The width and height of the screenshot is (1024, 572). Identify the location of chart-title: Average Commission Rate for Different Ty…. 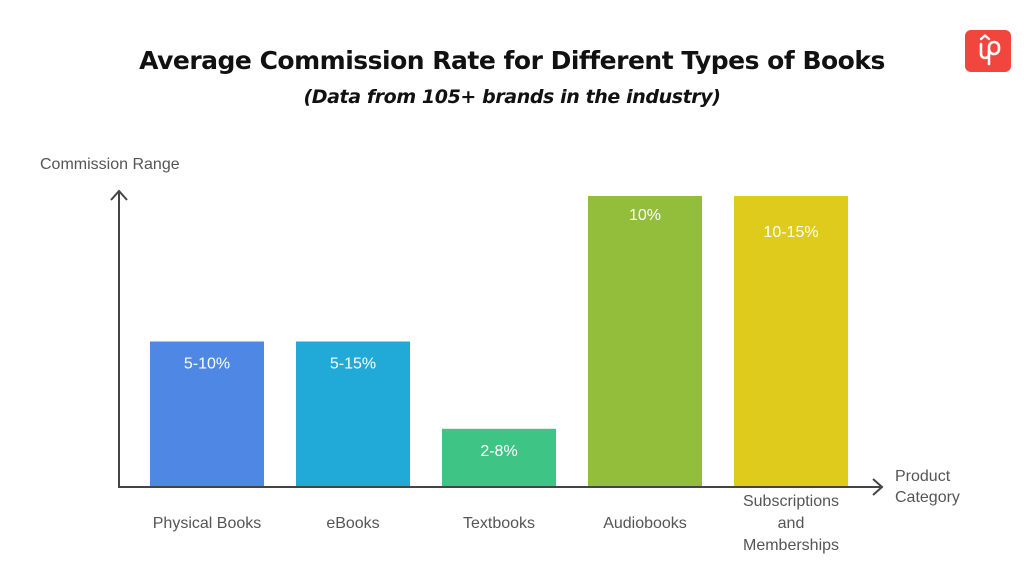
(512, 60).